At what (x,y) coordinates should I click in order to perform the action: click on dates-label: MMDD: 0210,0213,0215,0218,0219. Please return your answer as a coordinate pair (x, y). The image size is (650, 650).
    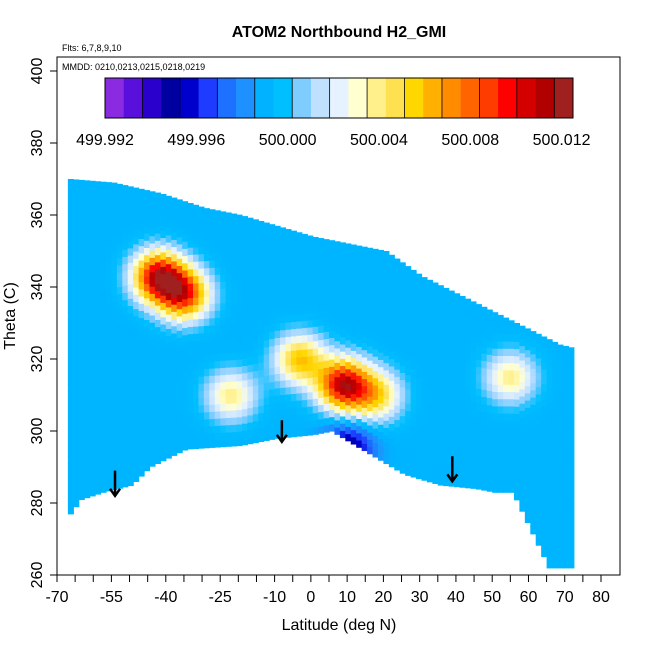
    Looking at the image, I should click on (133, 67).